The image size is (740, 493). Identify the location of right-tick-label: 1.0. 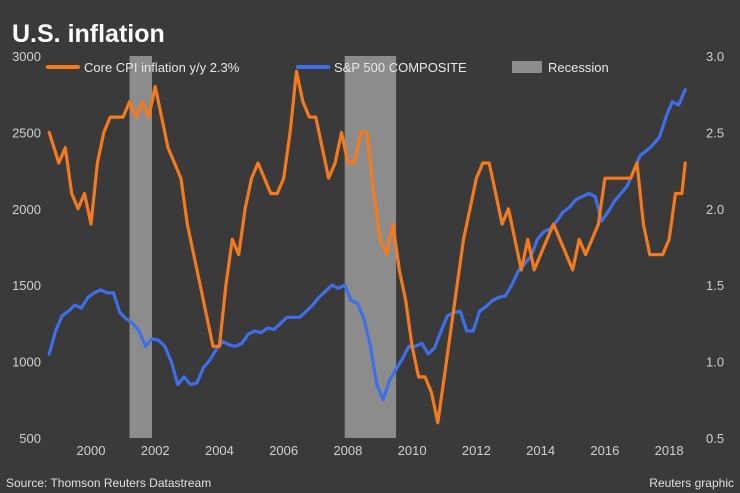
(715, 362).